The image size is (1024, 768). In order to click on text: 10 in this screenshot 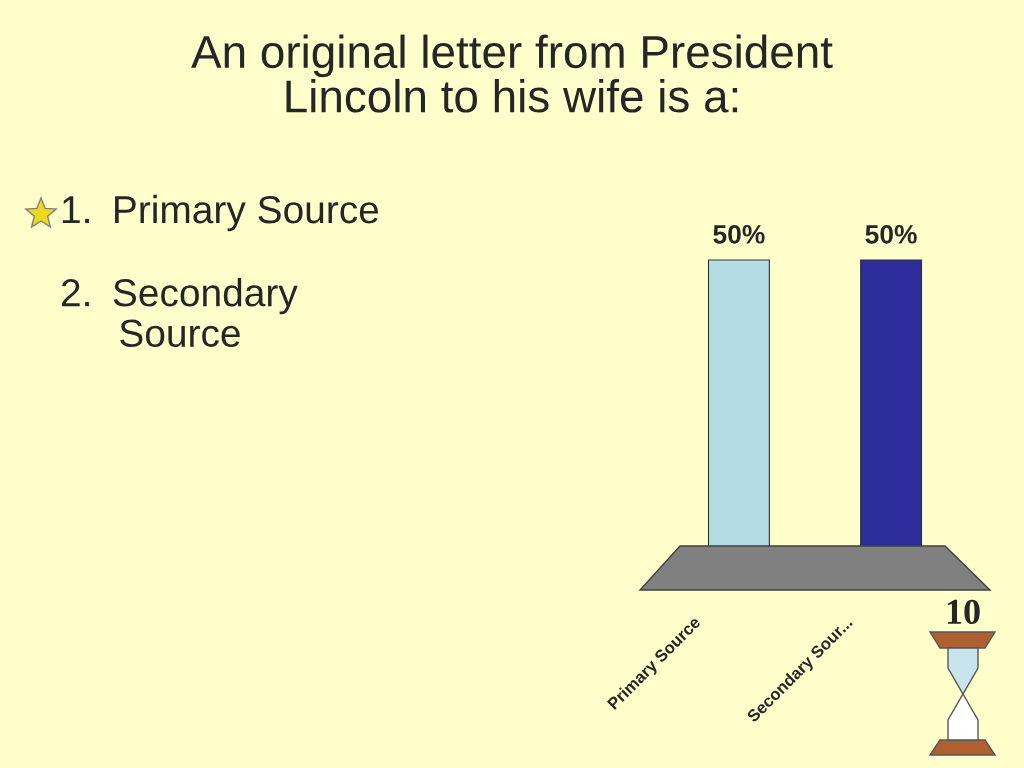, I will do `click(963, 612)`.